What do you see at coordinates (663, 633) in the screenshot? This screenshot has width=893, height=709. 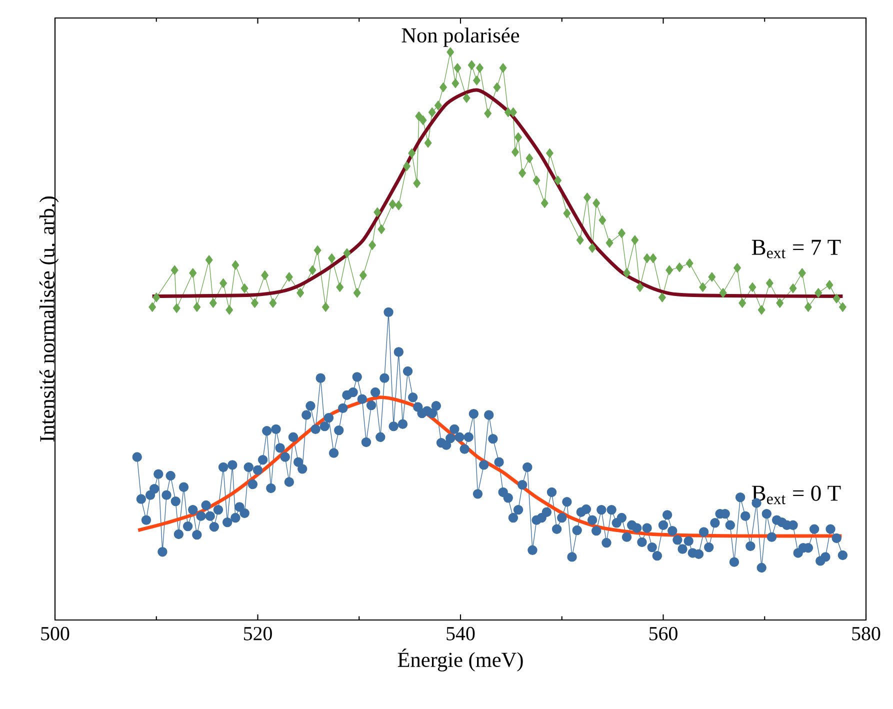 I see `x-tick-label: 560` at bounding box center [663, 633].